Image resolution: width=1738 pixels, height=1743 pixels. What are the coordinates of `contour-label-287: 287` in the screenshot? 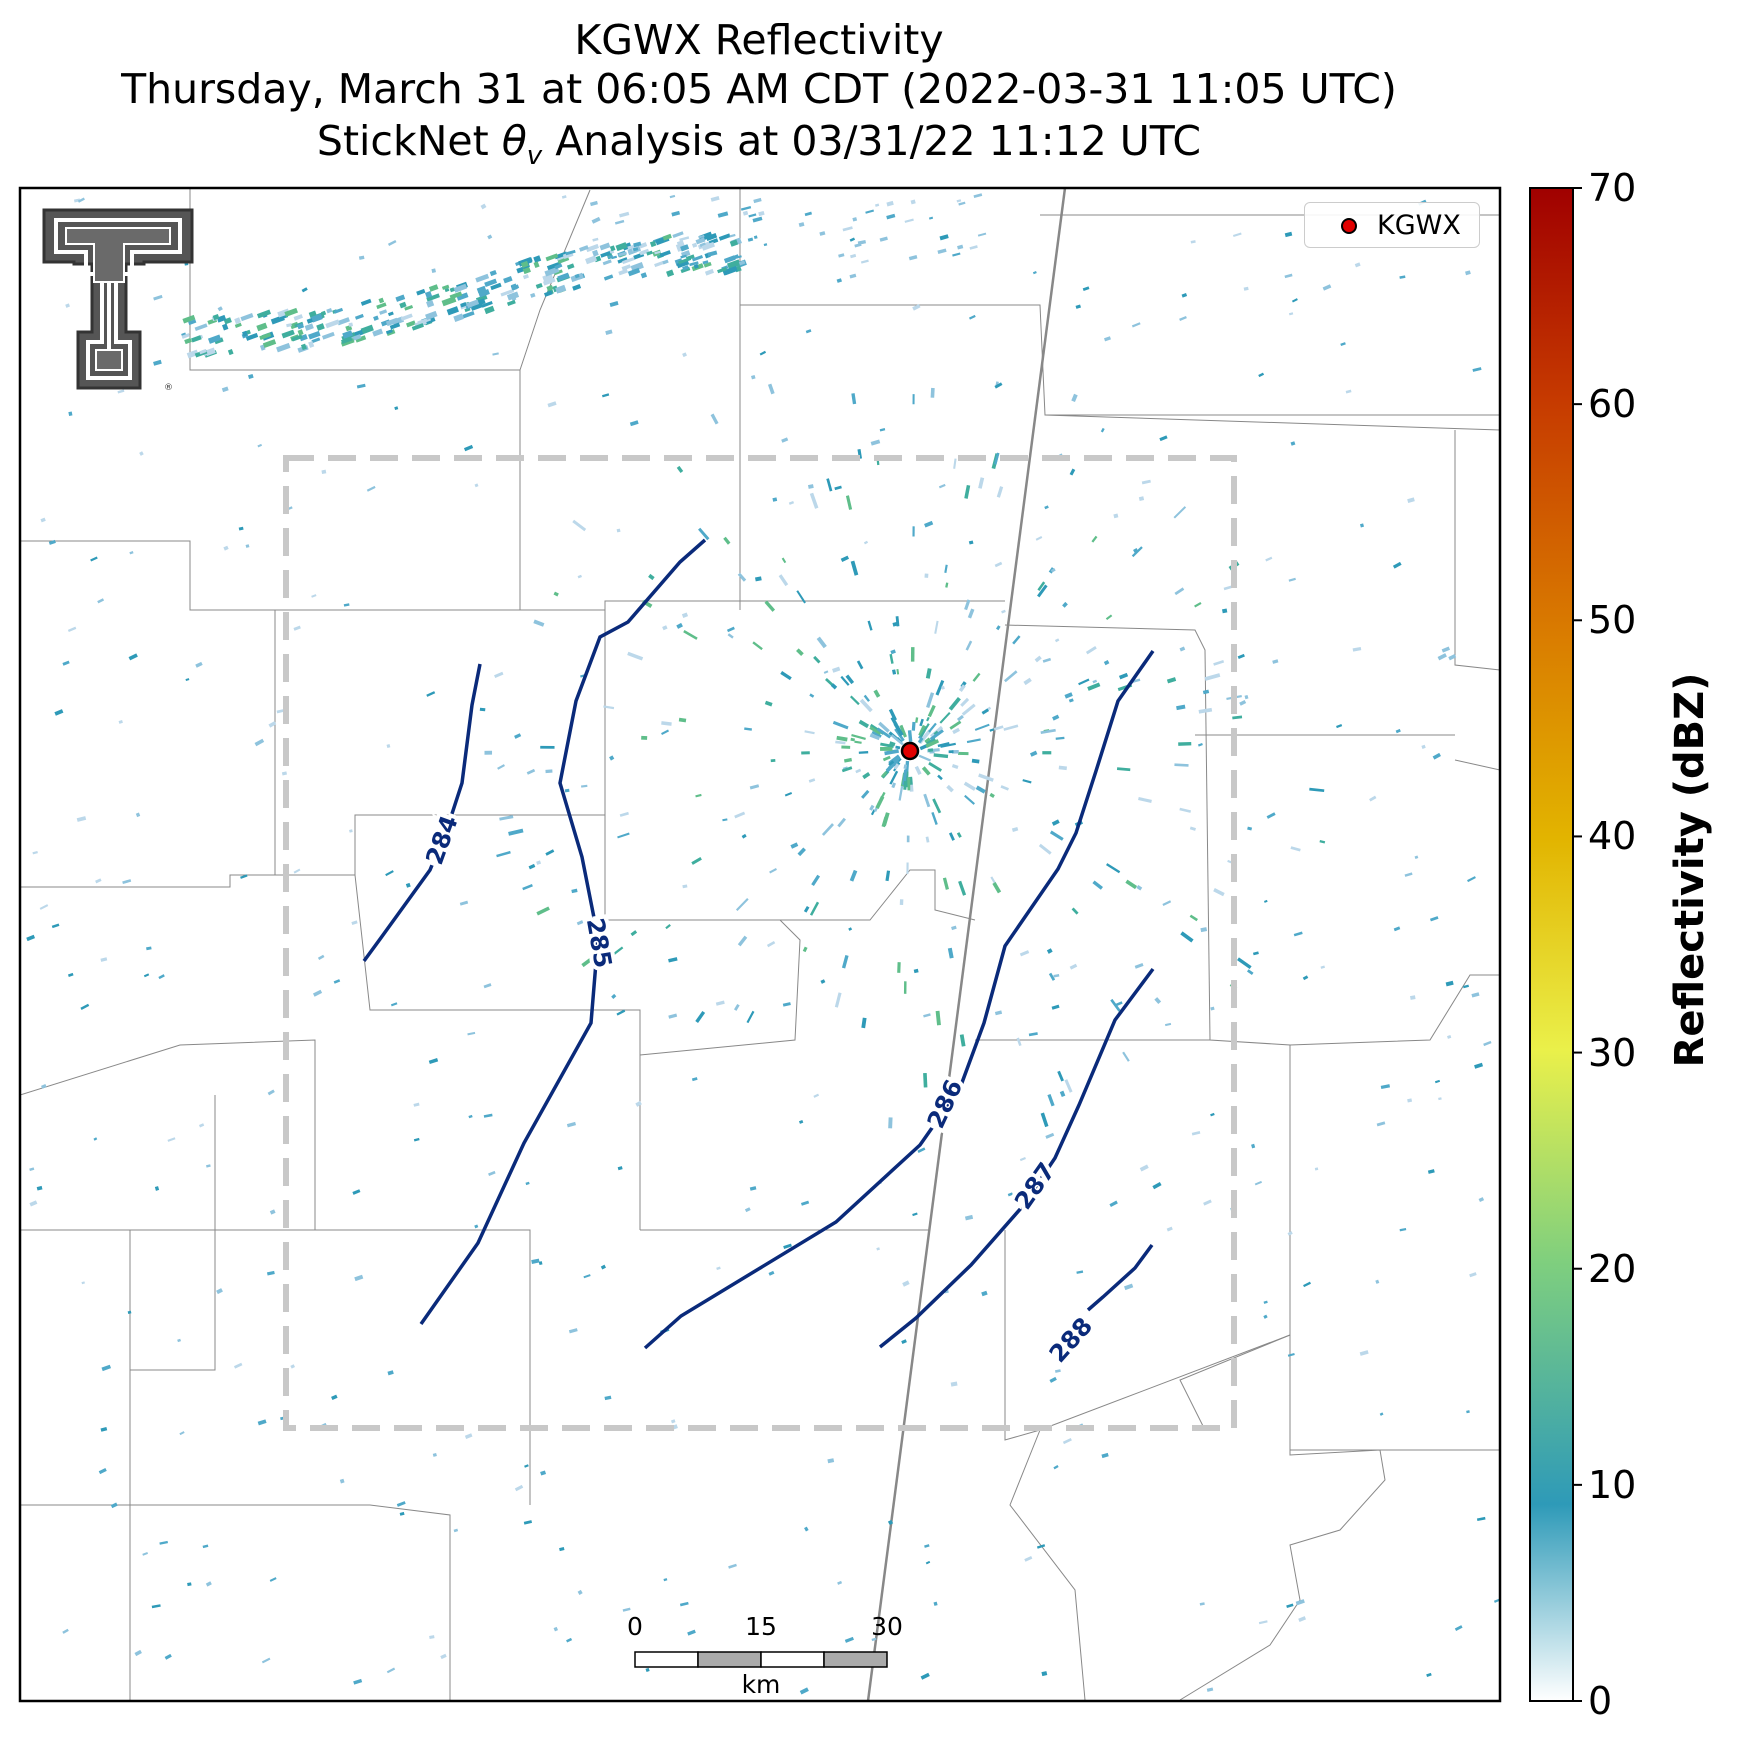 It's located at (1035, 1185).